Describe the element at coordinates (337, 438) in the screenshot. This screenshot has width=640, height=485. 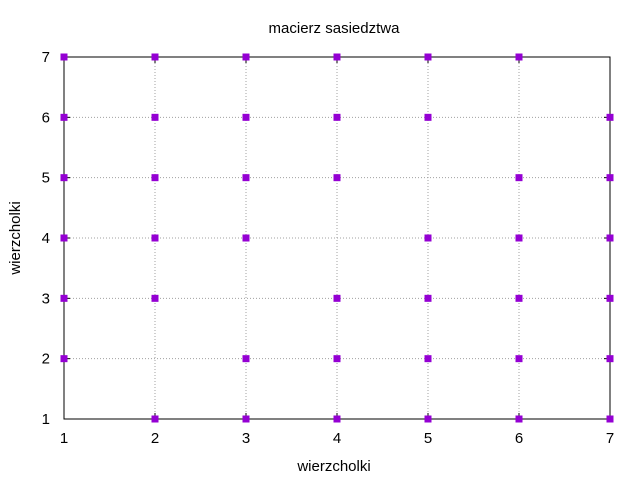
I see `x-tick-label: 4` at that location.